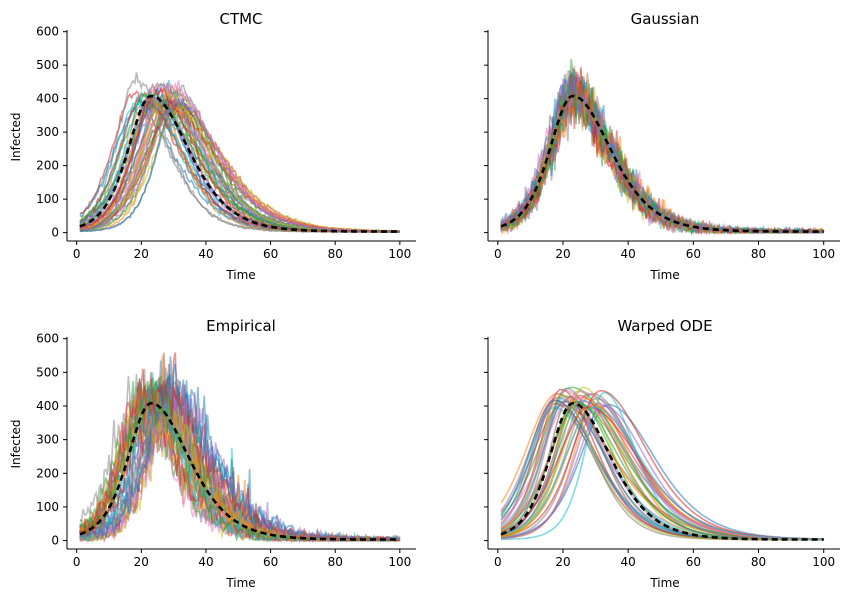  What do you see at coordinates (665, 19) in the screenshot?
I see `panel-title: Gaussian` at bounding box center [665, 19].